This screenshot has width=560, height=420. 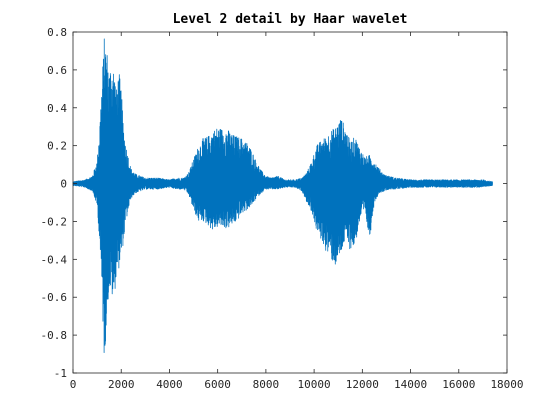 What do you see at coordinates (314, 384) in the screenshot?
I see `x-tick-label: 10000` at bounding box center [314, 384].